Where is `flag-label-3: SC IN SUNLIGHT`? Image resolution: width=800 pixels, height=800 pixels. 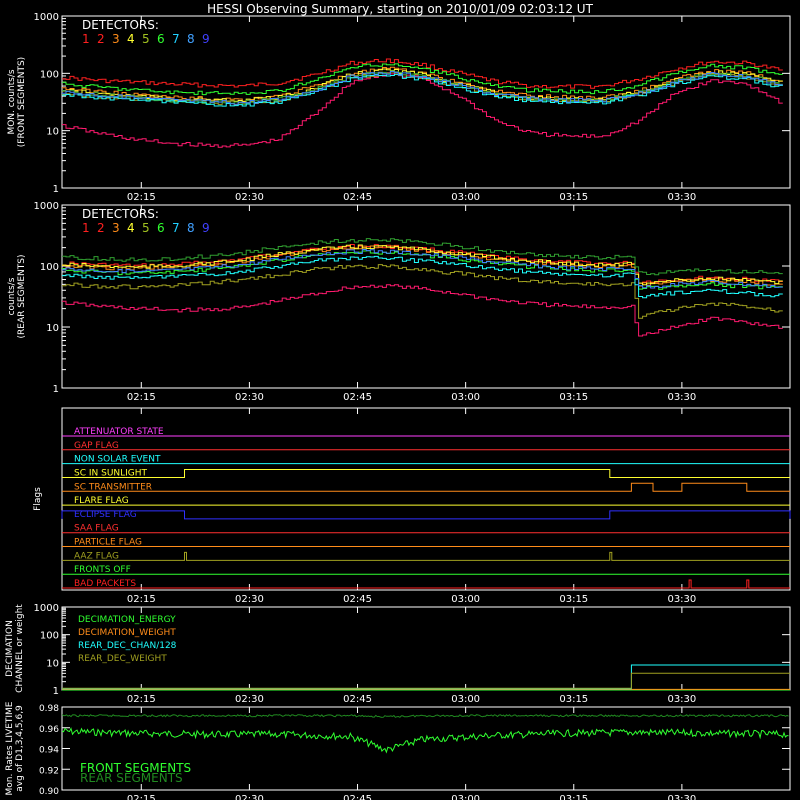 flag-label-3: SC IN SUNLIGHT is located at coordinates (111, 473).